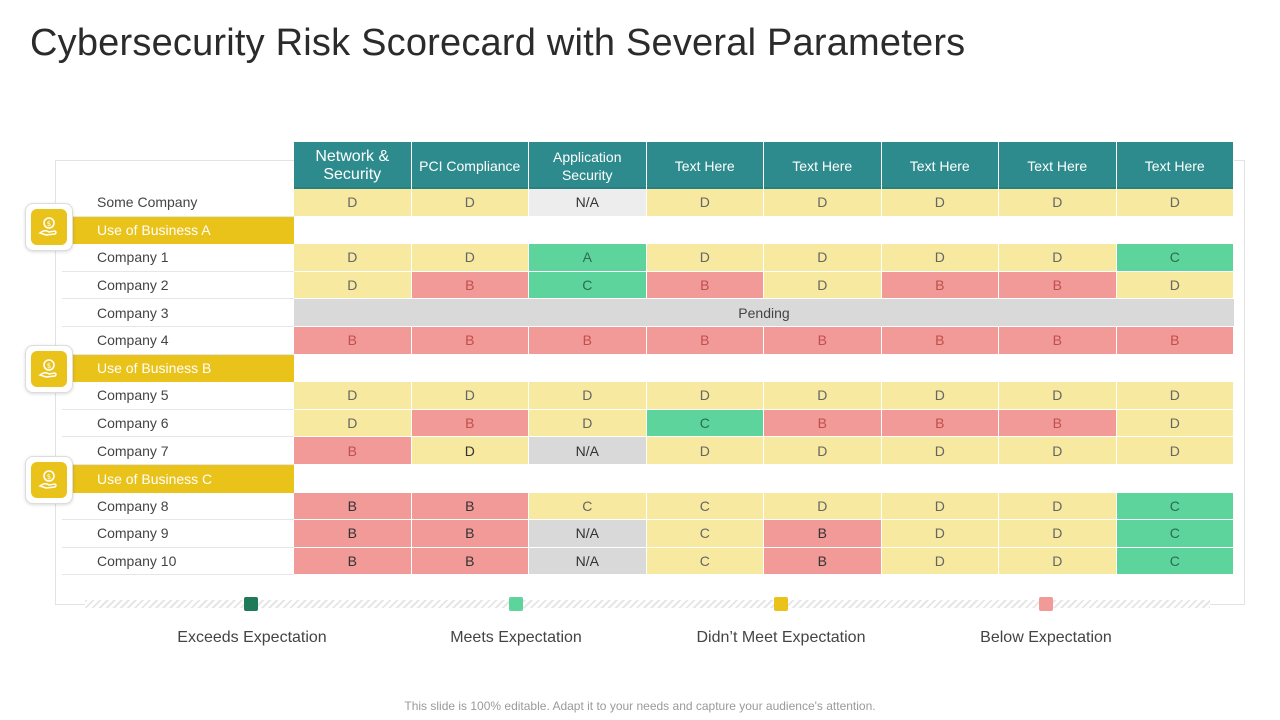 This screenshot has height=720, width=1280. I want to click on row-label: Company 10, so click(178, 562).